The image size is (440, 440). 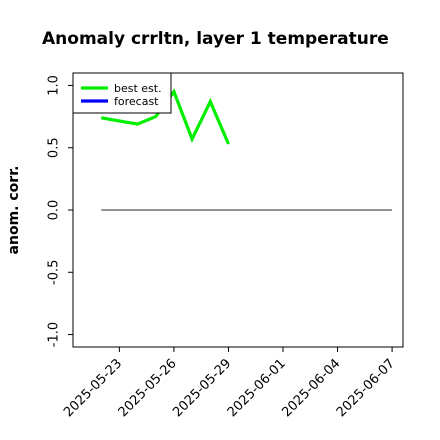 I want to click on legend-label-best-est: best est., so click(x=138, y=88).